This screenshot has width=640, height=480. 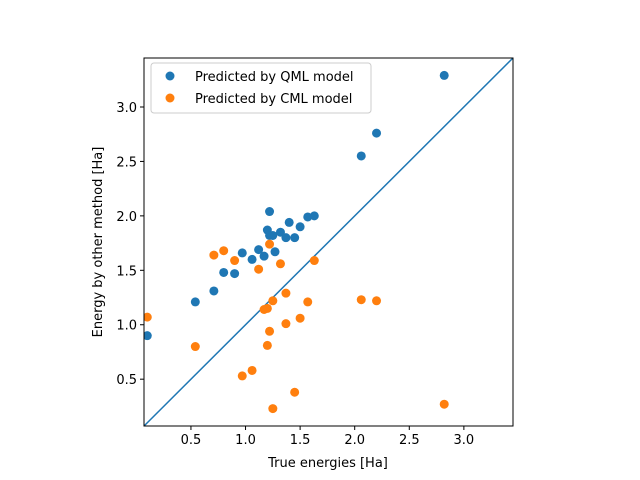 I want to click on x-tick-label: 3.0, so click(x=464, y=440).